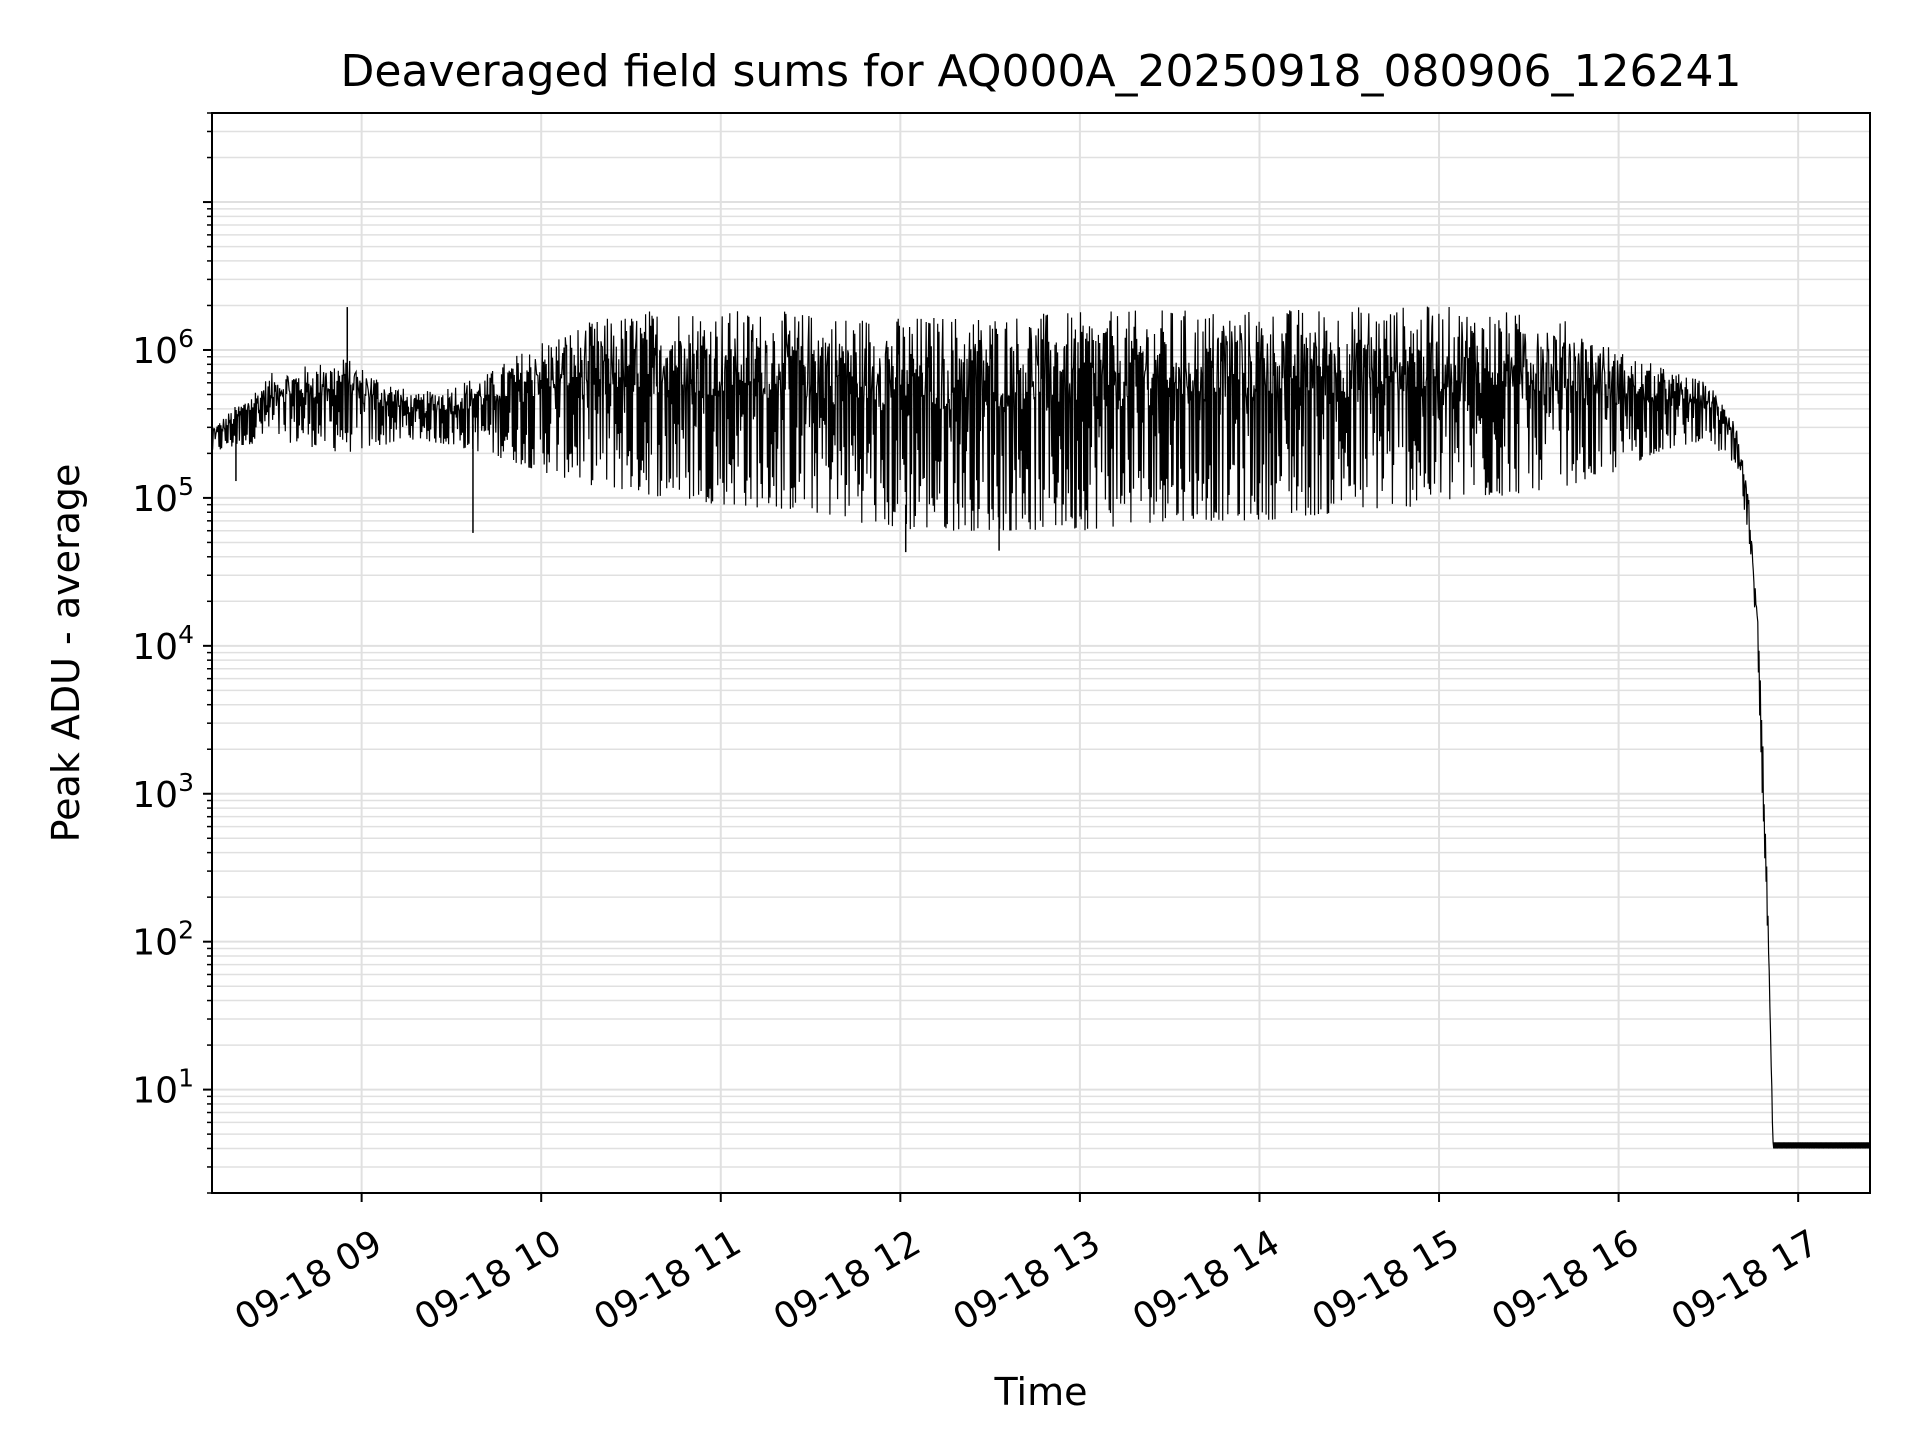 The height and width of the screenshot is (1440, 1920). What do you see at coordinates (163, 1088) in the screenshot?
I see `y-tick-label: 10¹` at bounding box center [163, 1088].